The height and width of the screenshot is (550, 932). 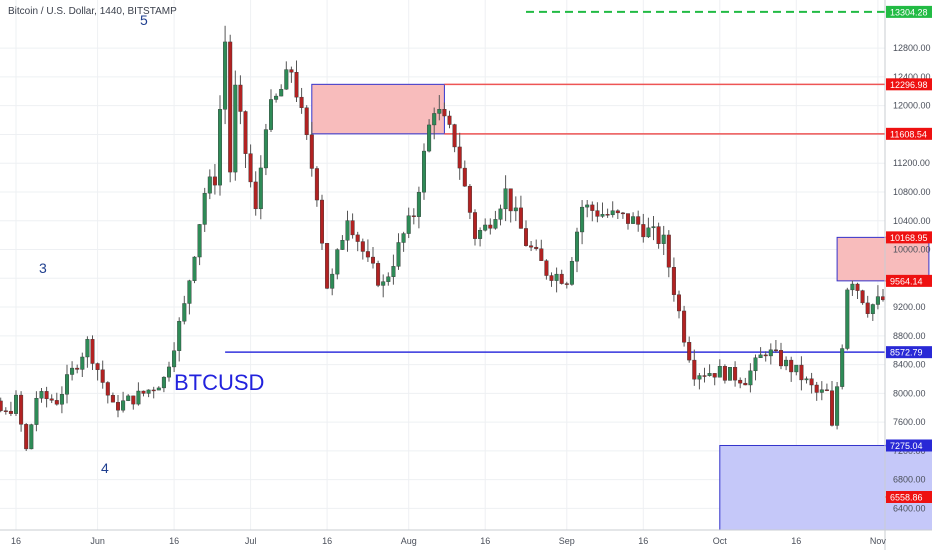 I want to click on x-tick-label: Jul, so click(x=251, y=541).